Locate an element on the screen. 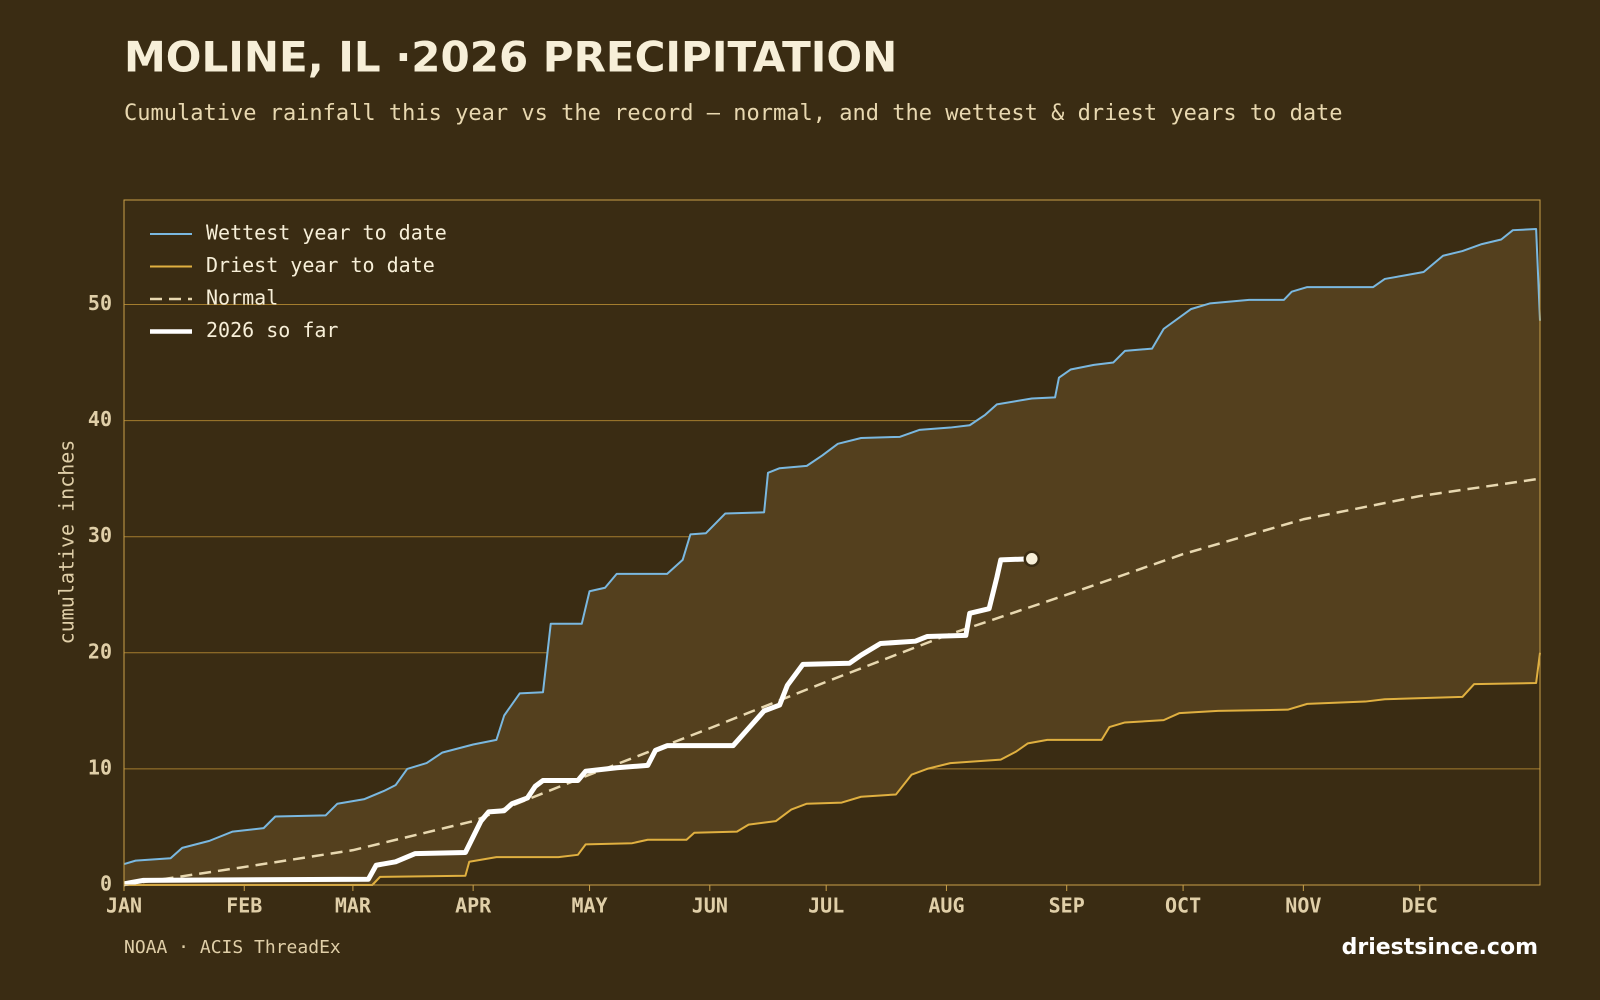 The width and height of the screenshot is (1600, 1000). x-tick-label: OCT is located at coordinates (1183, 906).